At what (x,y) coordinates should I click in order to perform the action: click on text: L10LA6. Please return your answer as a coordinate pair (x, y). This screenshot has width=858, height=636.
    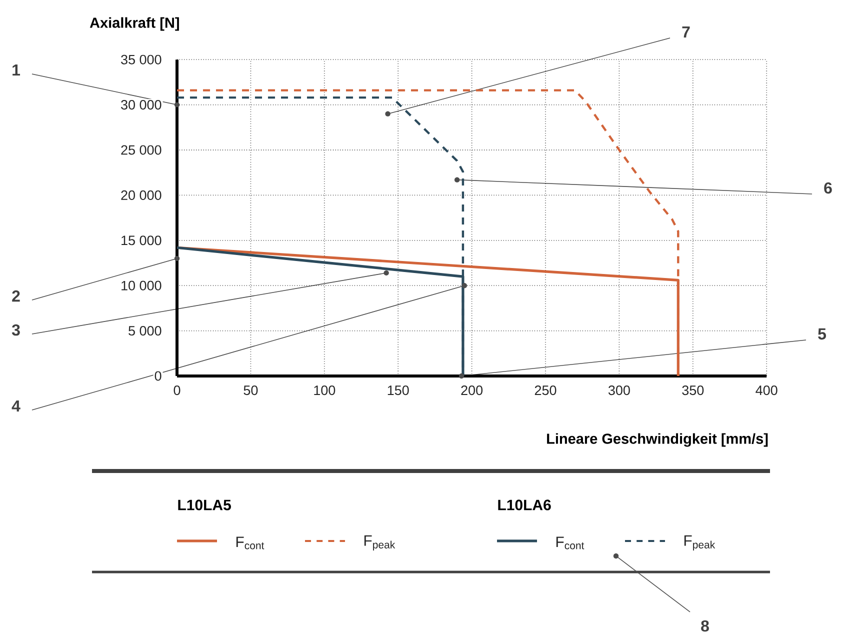
    Looking at the image, I should click on (524, 505).